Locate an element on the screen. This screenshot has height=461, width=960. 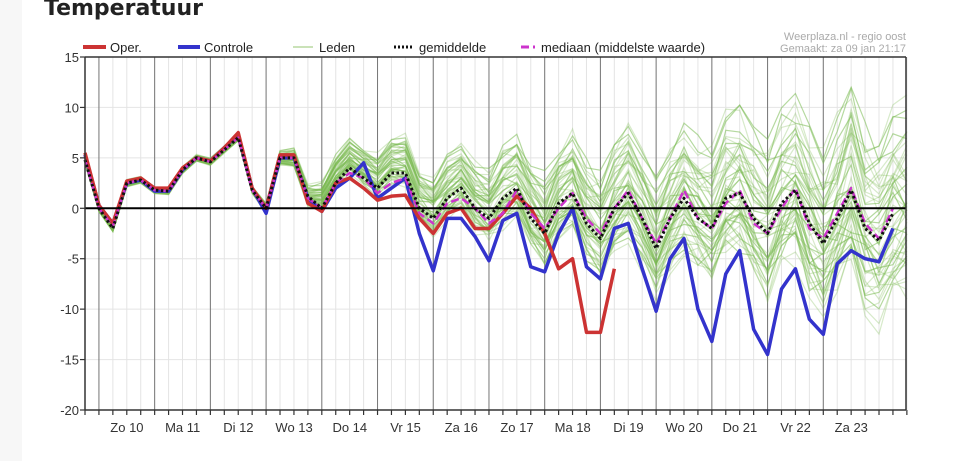
x-day-label: Ma 11 is located at coordinates (182, 427).